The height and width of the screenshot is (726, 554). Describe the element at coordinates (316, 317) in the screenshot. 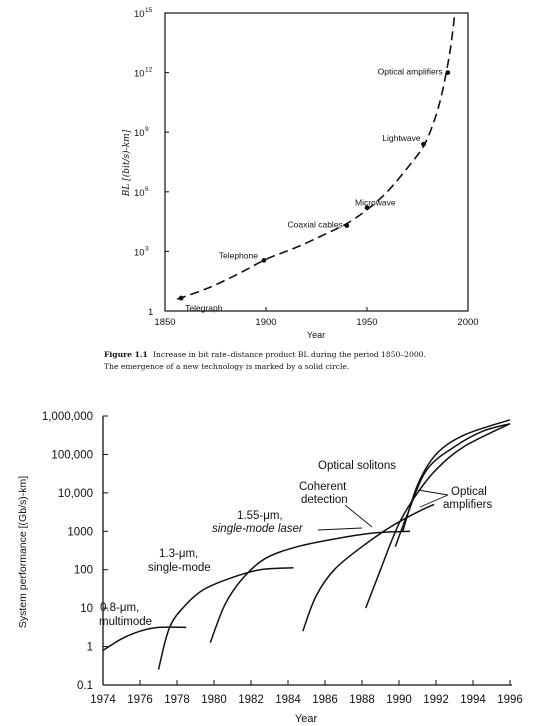

I see `figure-1-x-ticks: 1850 1900 1950 2000` at that location.